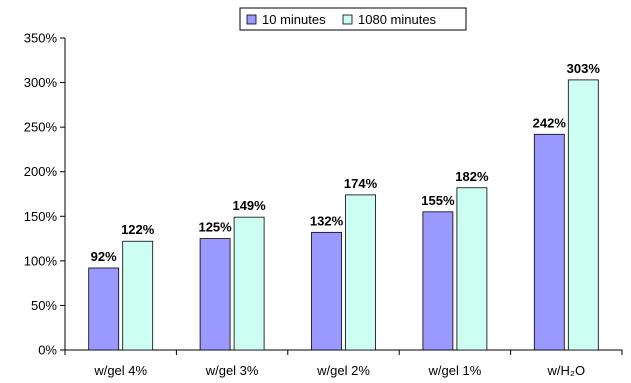 The height and width of the screenshot is (383, 631). I want to click on legend-label: 1080 minutes, so click(397, 19).